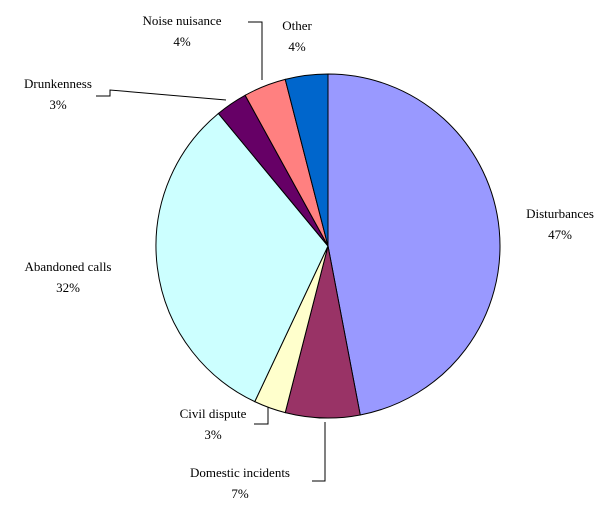 The image size is (615, 506). What do you see at coordinates (181, 20) in the screenshot?
I see `slice-label: Noise nuisance` at bounding box center [181, 20].